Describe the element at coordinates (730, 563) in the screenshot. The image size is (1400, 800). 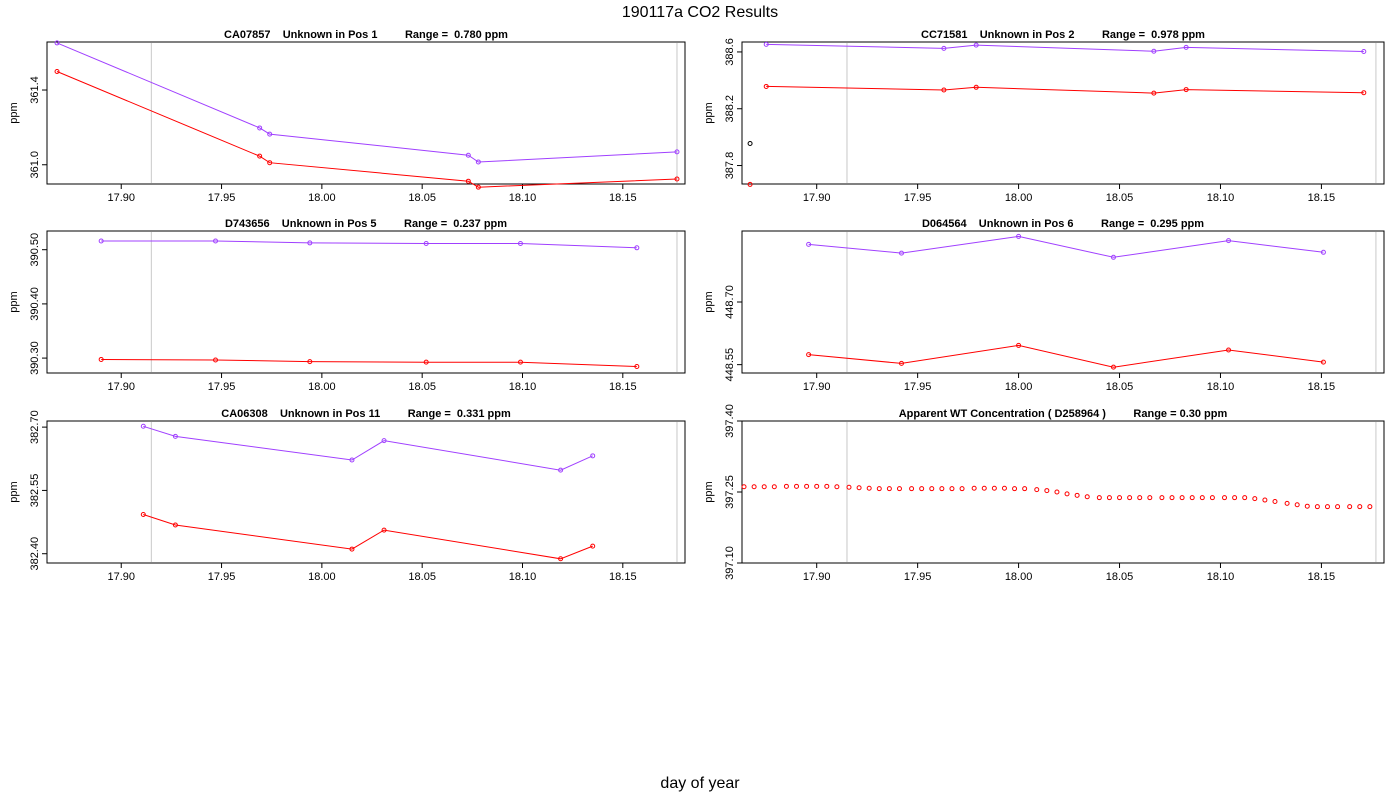
I see `y-tick-label: 397.10` at that location.